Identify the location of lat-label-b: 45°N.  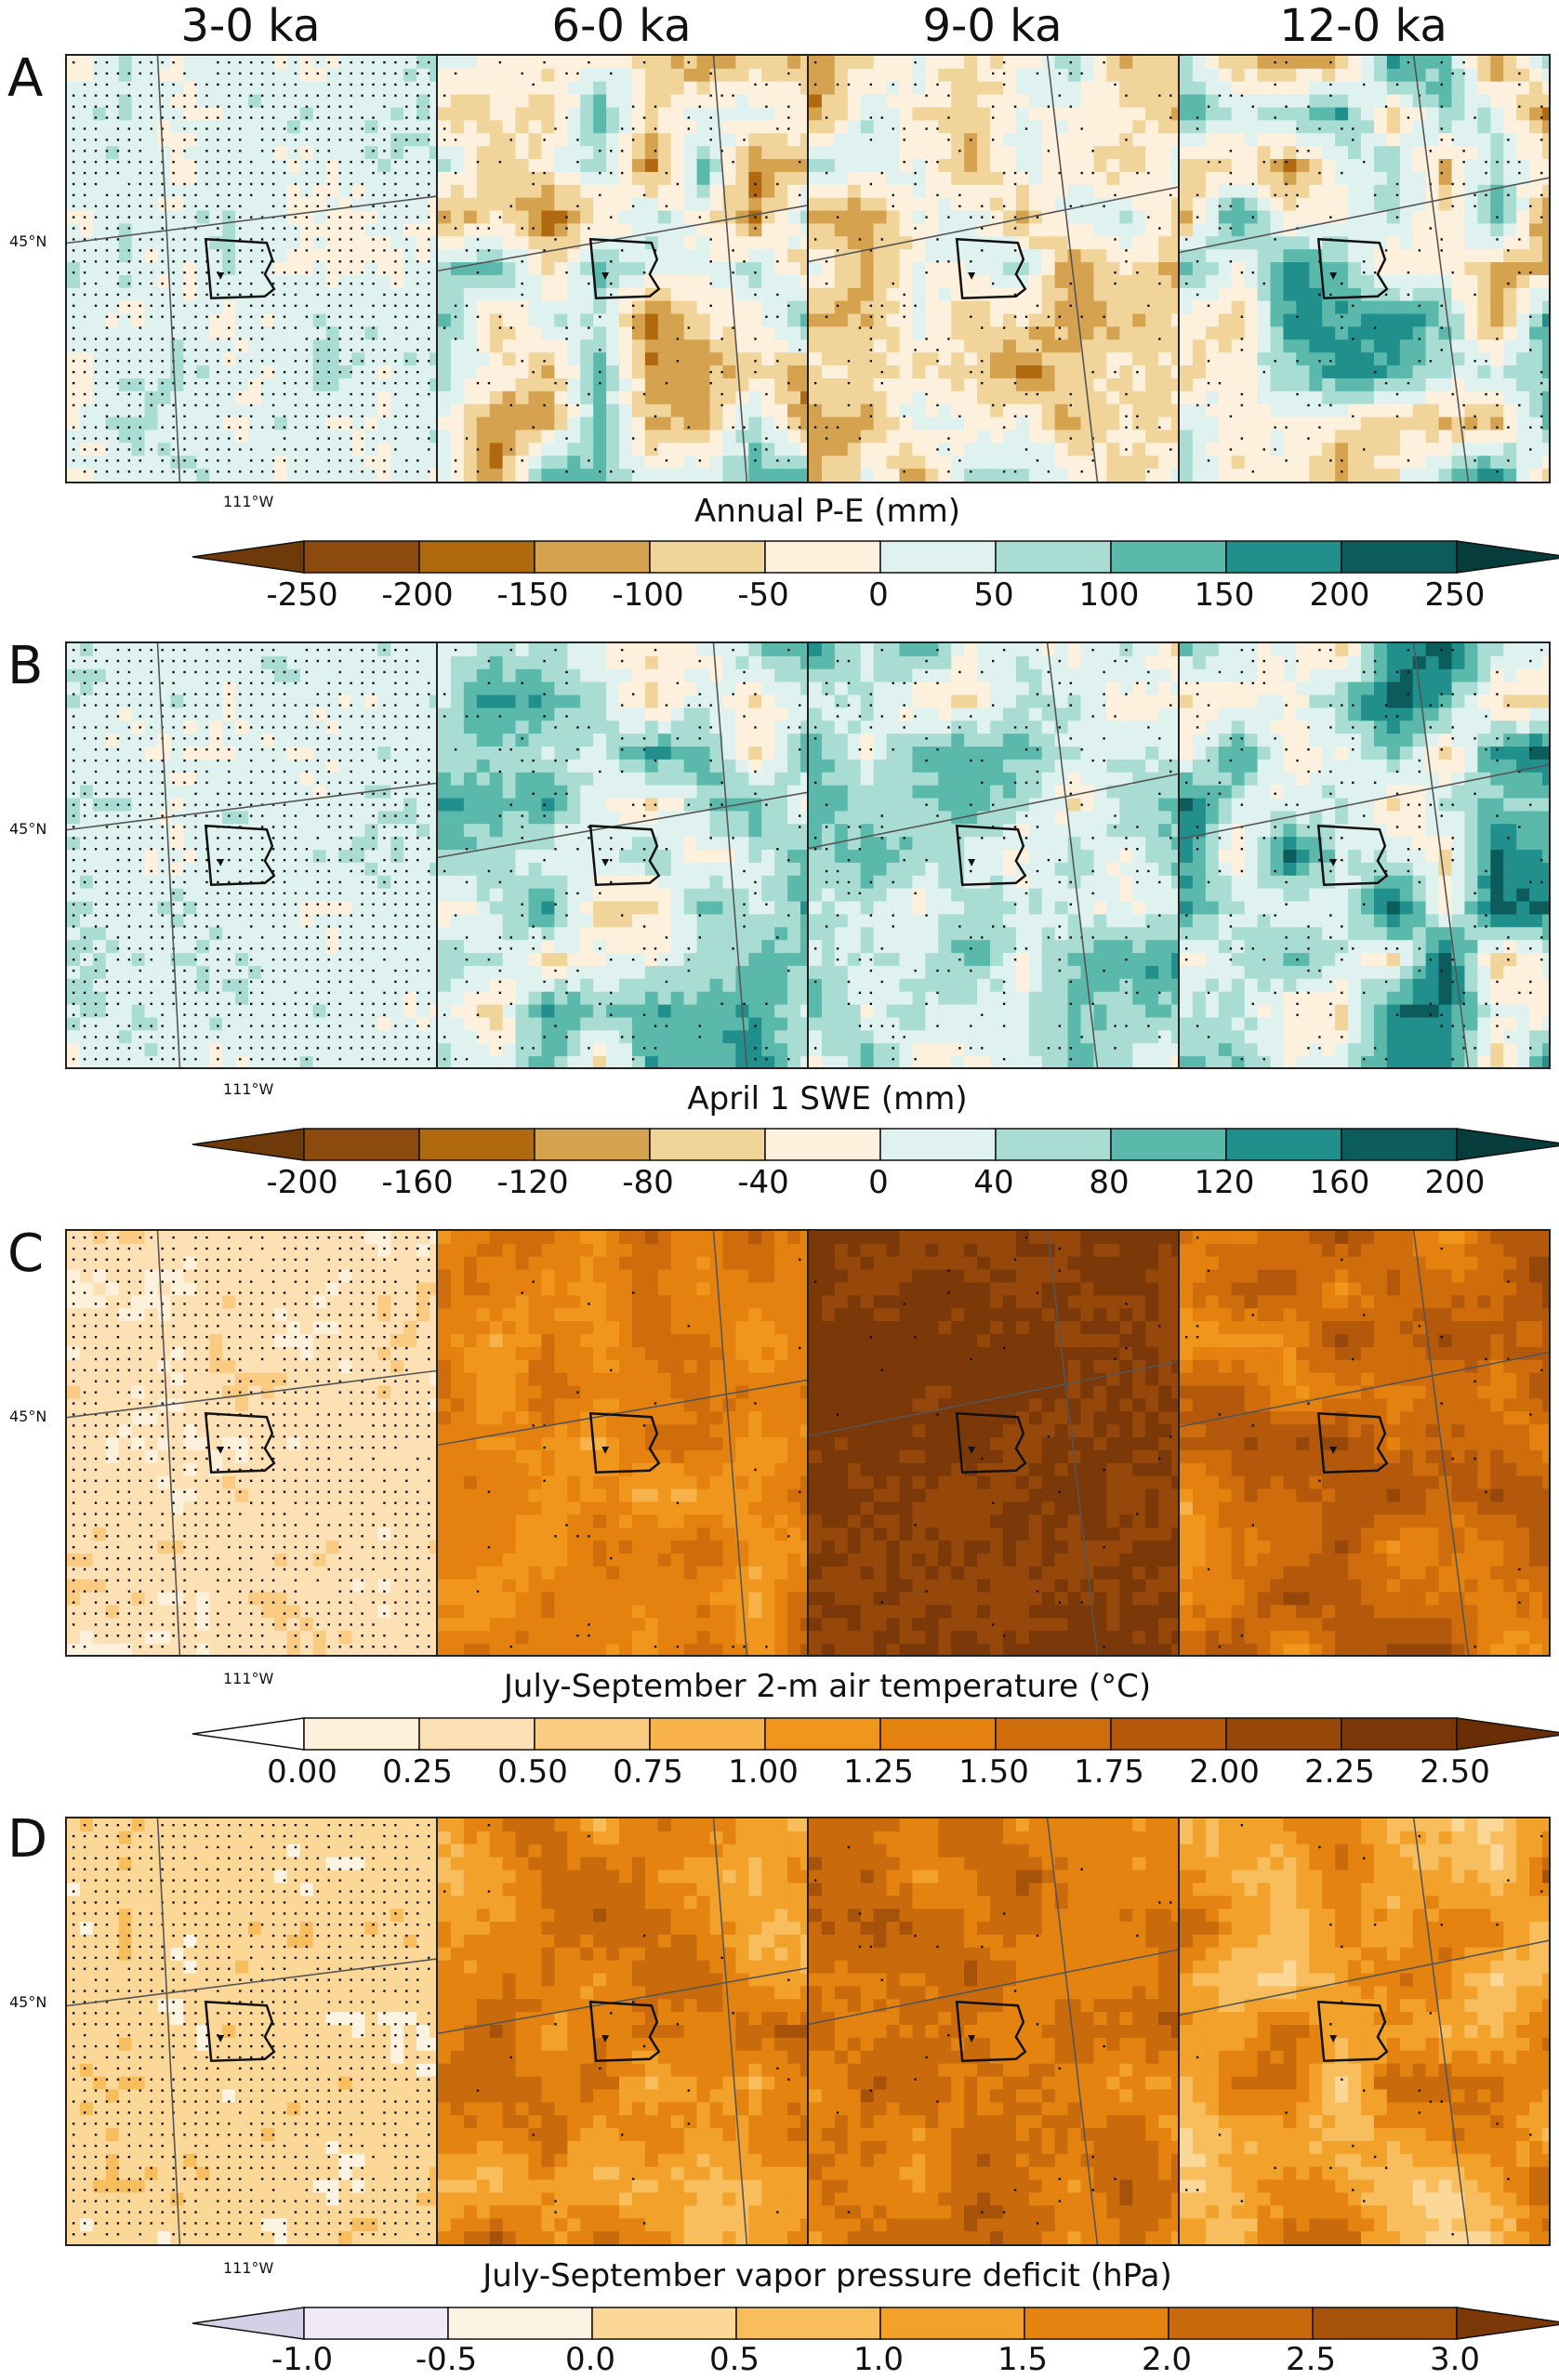
(27, 829).